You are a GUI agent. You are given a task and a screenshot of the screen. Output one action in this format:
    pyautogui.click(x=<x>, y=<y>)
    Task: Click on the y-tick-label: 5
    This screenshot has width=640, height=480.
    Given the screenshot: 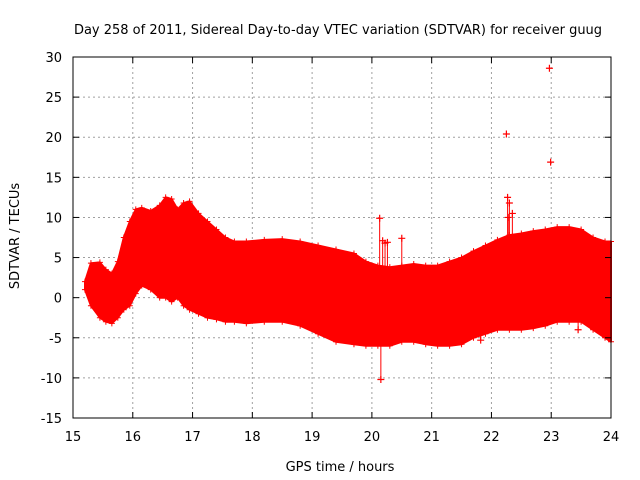 What is the action you would take?
    pyautogui.click(x=58, y=259)
    